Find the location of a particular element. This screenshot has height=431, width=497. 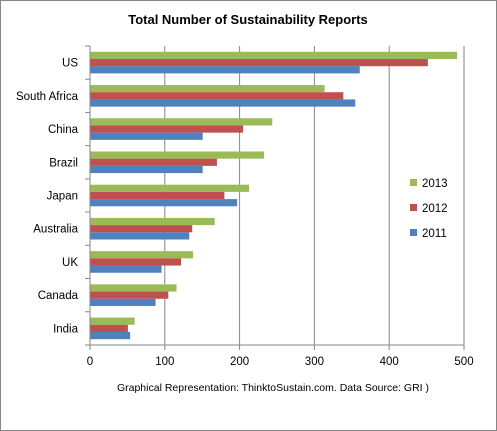

category-label: UK is located at coordinates (70, 263).